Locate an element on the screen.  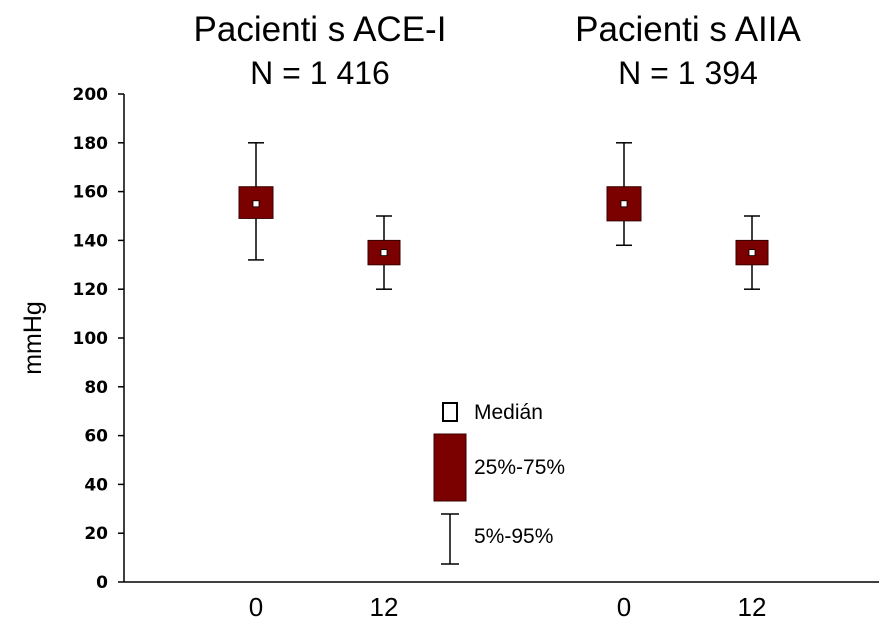
y-tick-label: 180 is located at coordinates (91, 144).